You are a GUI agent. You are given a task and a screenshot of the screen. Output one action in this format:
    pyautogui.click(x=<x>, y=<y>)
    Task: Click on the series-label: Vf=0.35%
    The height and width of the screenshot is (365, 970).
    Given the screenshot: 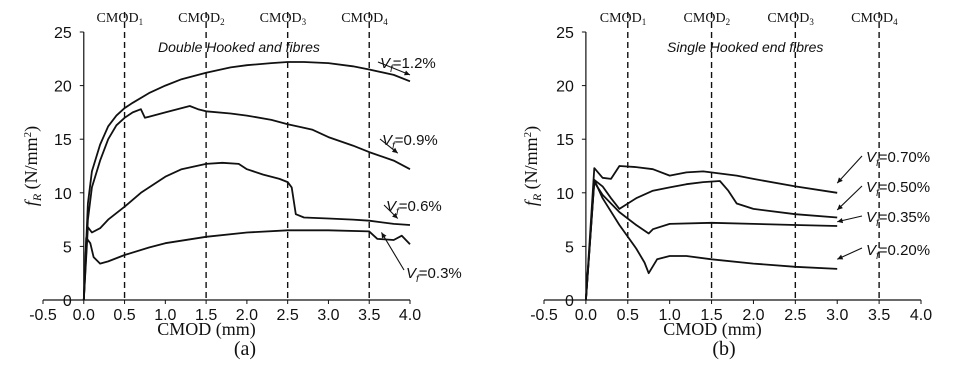 What is the action you would take?
    pyautogui.click(x=898, y=219)
    